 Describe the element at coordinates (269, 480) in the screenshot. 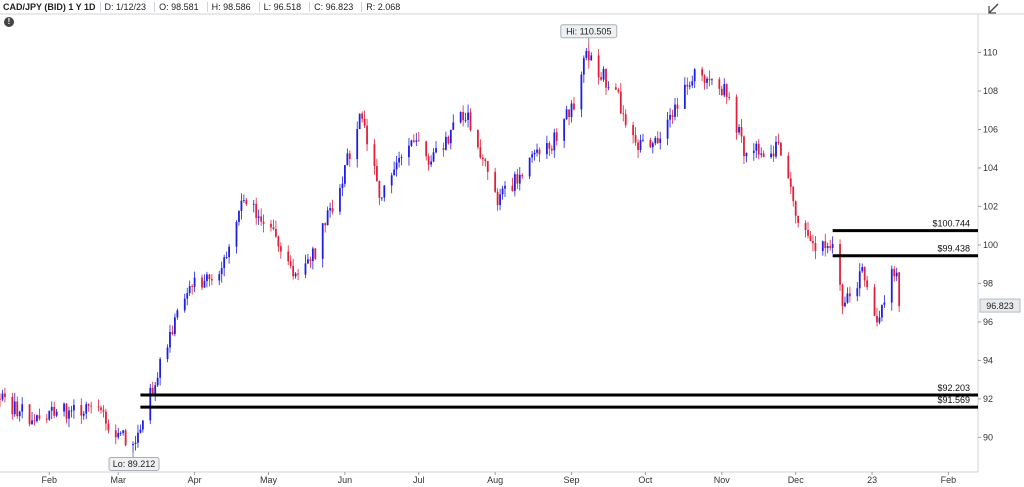

I see `x-tick-label: May` at that location.